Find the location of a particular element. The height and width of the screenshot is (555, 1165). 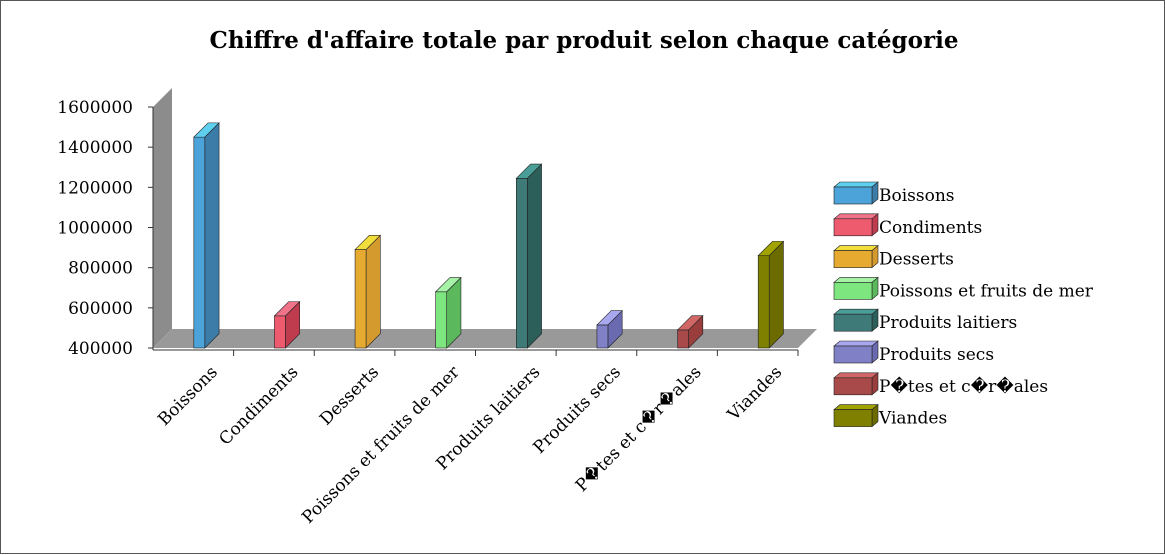

x-tick-label: Viandes is located at coordinates (754, 393).